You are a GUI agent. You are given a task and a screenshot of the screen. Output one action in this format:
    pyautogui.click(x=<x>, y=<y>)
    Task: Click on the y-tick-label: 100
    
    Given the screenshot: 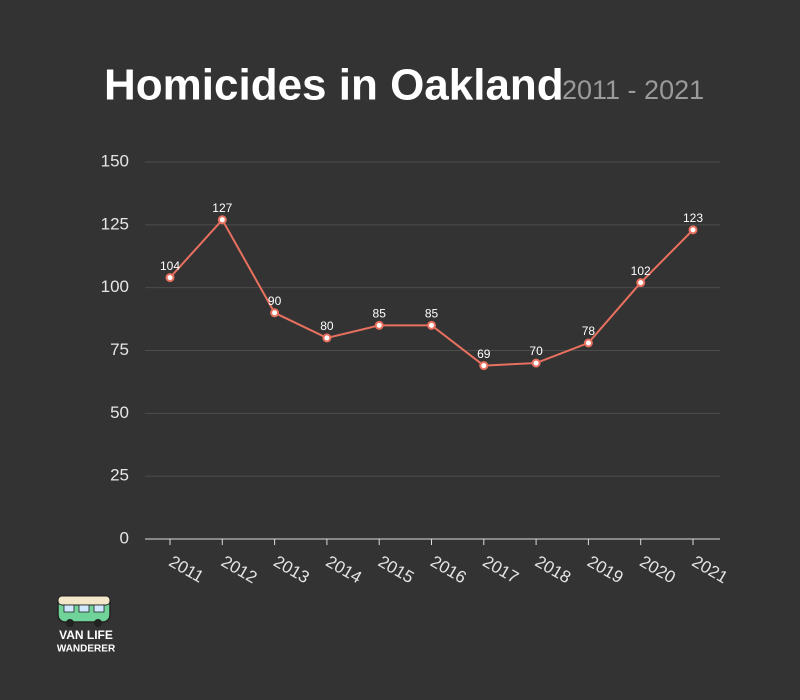 What is the action you would take?
    pyautogui.click(x=115, y=286)
    